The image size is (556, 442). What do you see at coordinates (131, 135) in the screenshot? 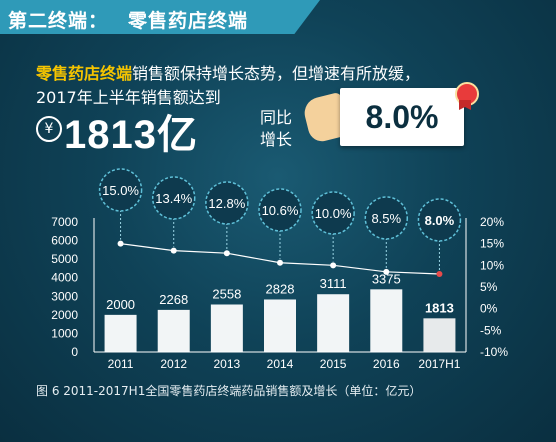
I see `sales-amount: 1813亿` at bounding box center [131, 135].